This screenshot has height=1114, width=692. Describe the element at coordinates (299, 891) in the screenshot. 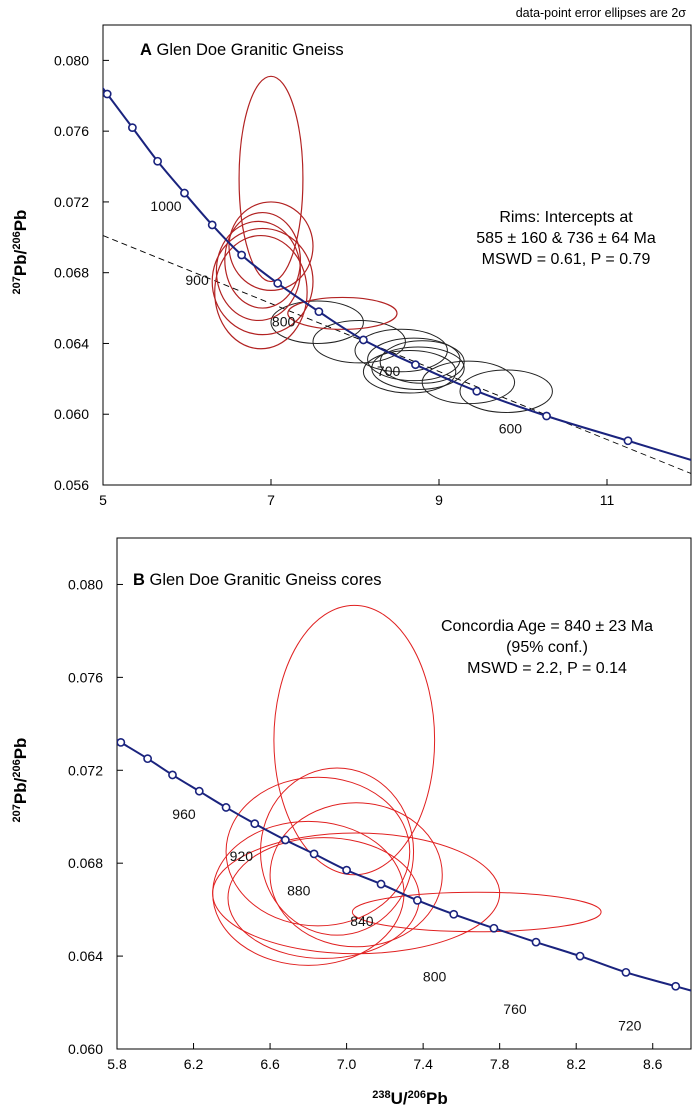

I see `concordia-age-label: 880` at that location.